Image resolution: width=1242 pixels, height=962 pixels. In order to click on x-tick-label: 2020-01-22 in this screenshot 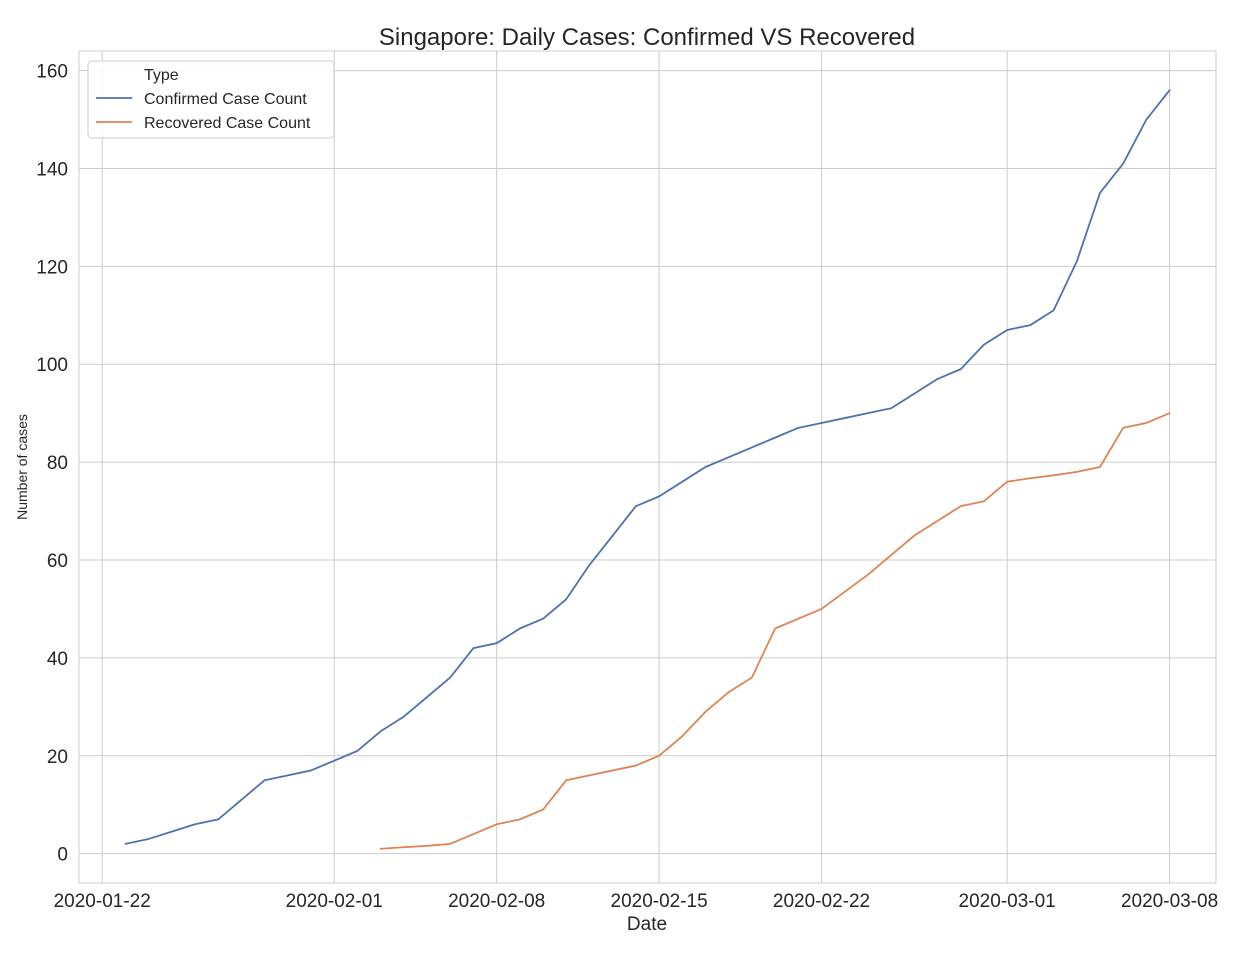, I will do `click(102, 901)`.